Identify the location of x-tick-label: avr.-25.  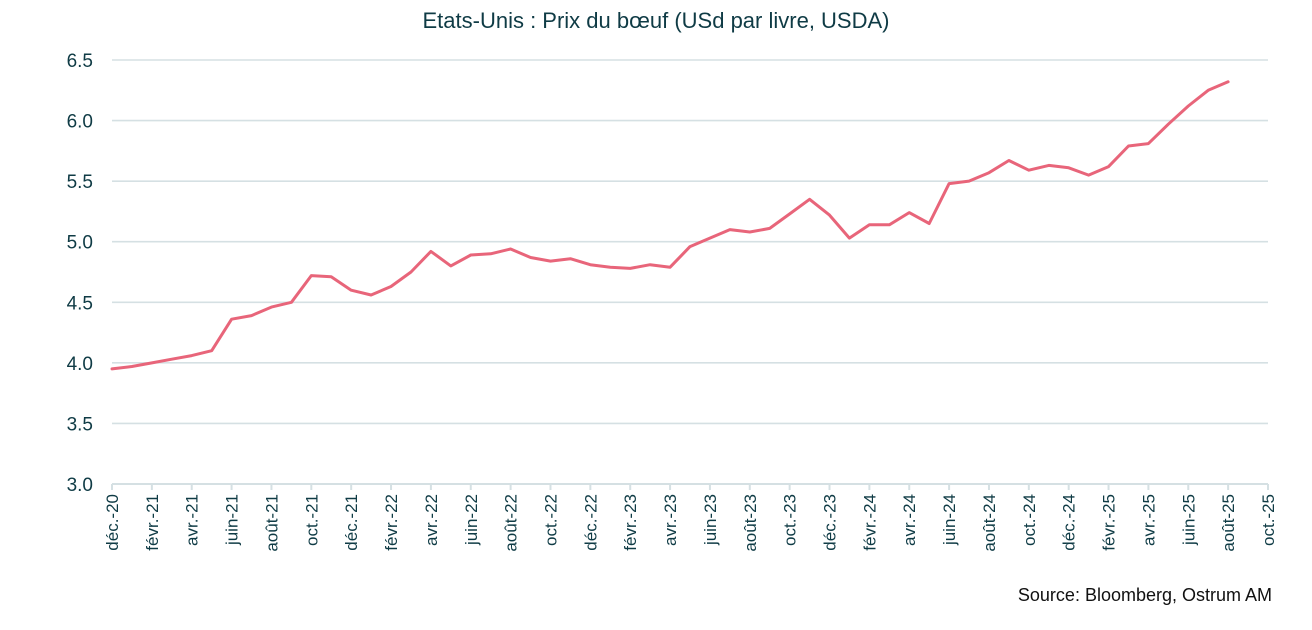
(1148, 520).